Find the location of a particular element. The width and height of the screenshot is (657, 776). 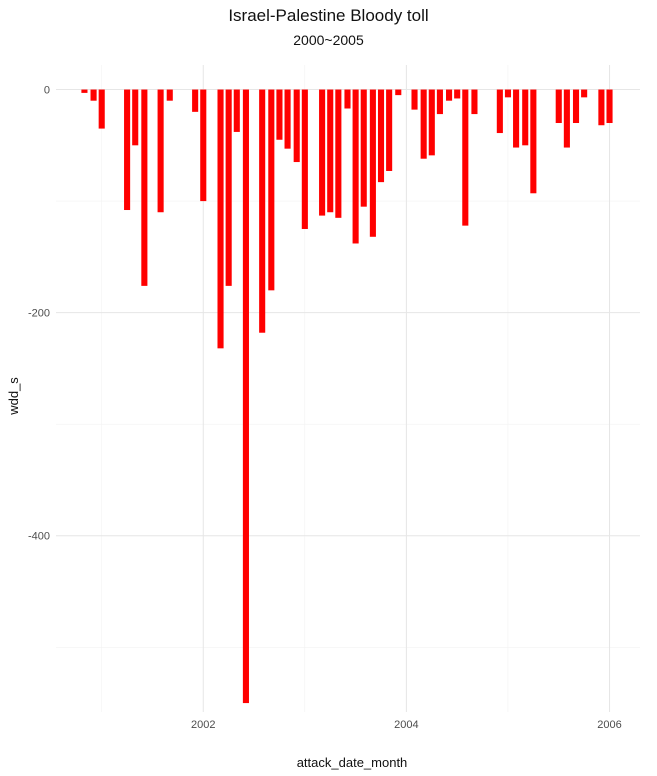

y-tick-label: -400 is located at coordinates (39, 537).